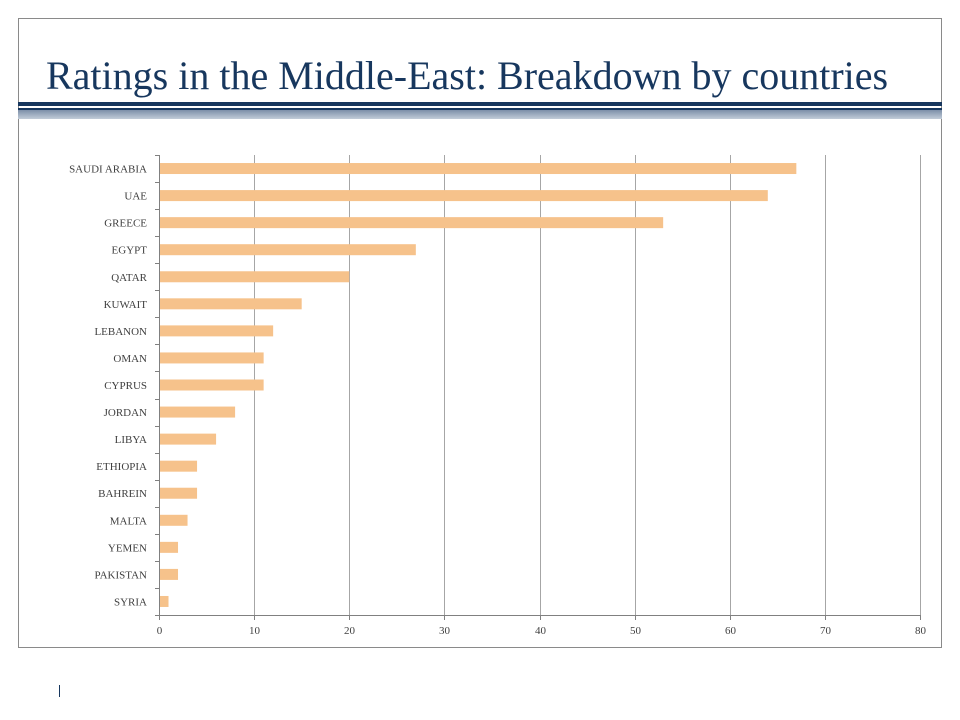  What do you see at coordinates (135, 197) in the screenshot?
I see `y-category-label: UAE` at bounding box center [135, 197].